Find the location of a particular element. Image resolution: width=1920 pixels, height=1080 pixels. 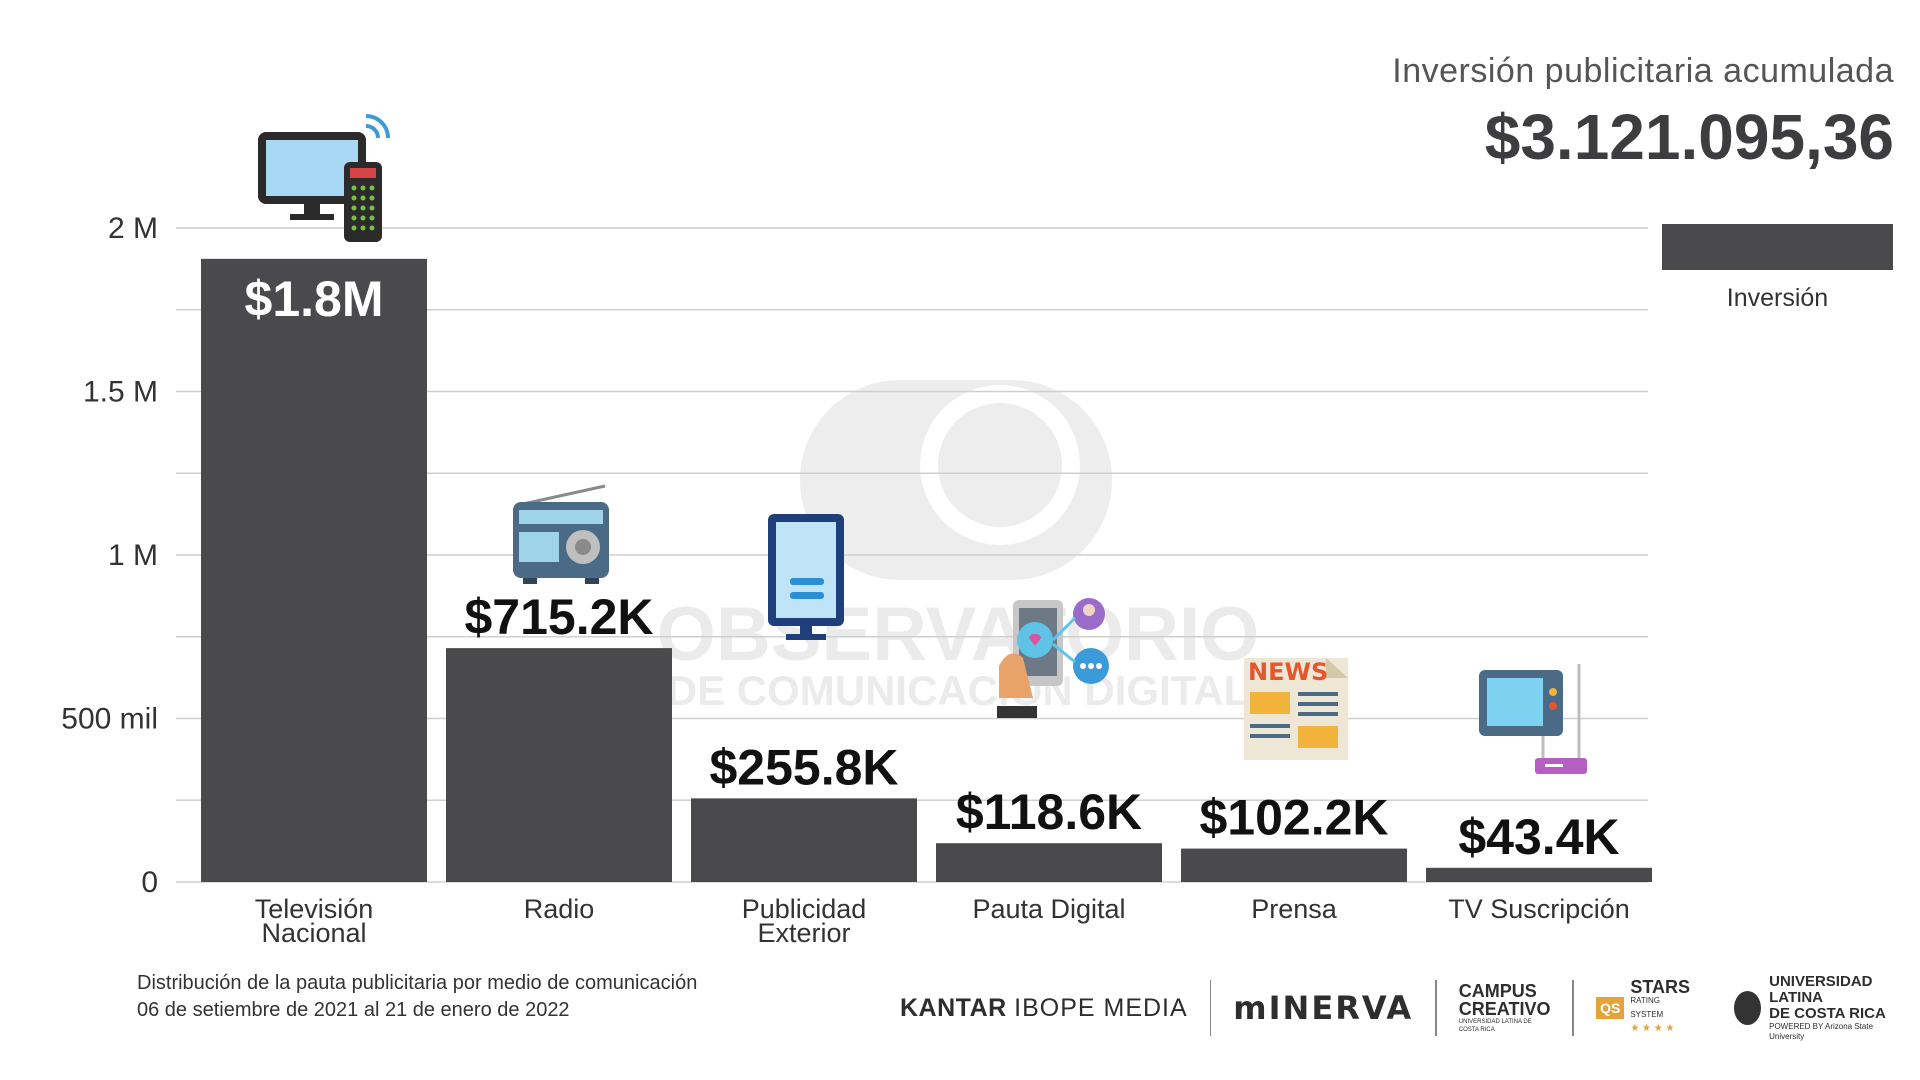

stars-title: STARS is located at coordinates (1660, 987).